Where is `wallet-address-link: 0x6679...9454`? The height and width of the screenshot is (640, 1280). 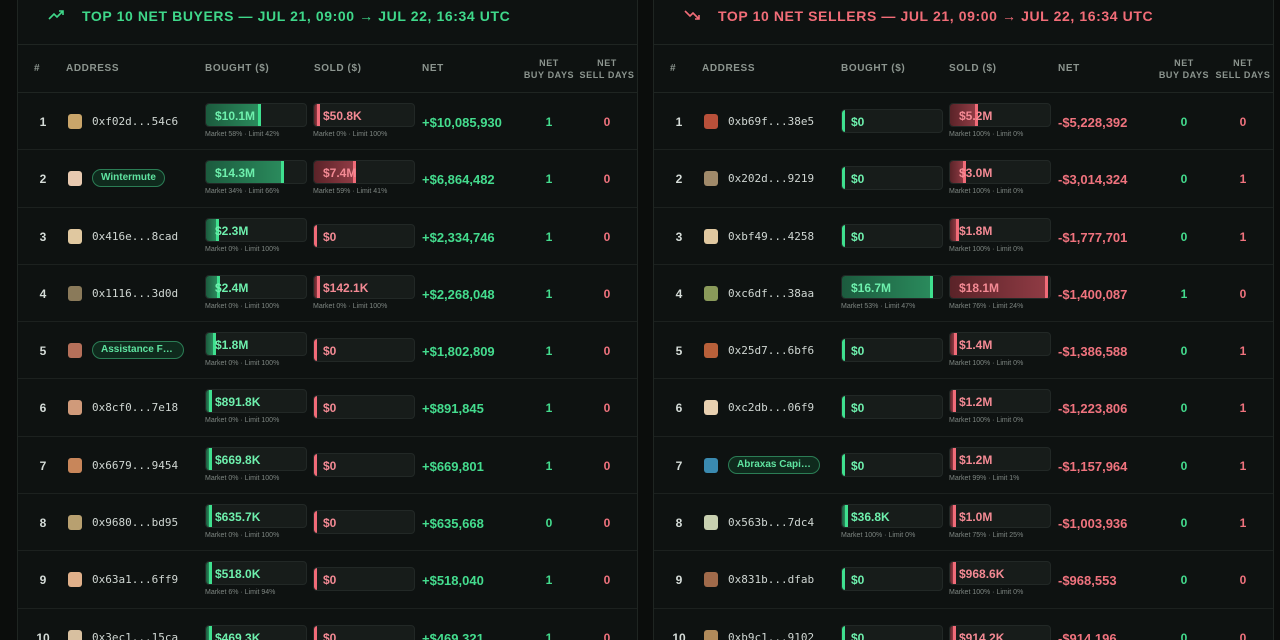 wallet-address-link: 0x6679...9454 is located at coordinates (135, 465).